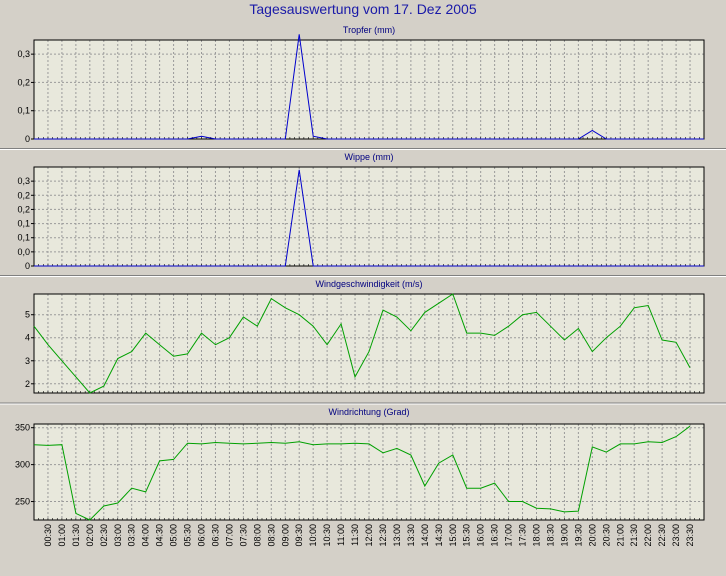 The width and height of the screenshot is (726, 576). Describe the element at coordinates (146, 535) in the screenshot. I see `x-tick-label: 04:00` at that location.